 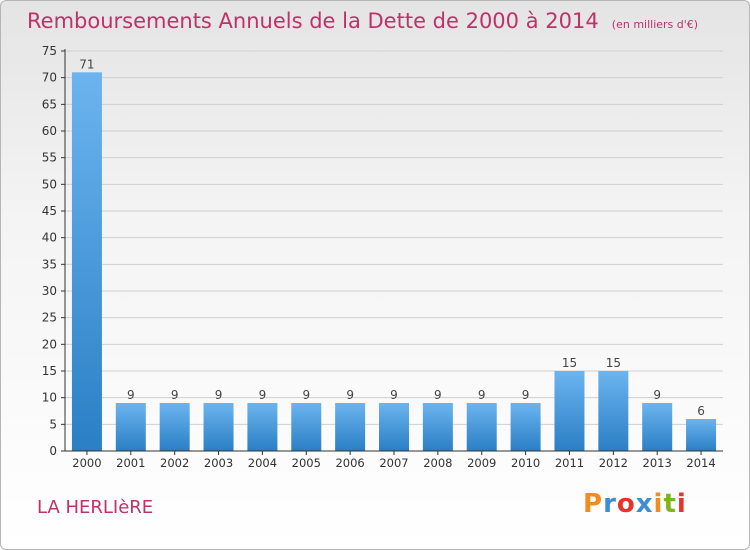 I want to click on y-tick-label: 60, so click(x=49, y=131).